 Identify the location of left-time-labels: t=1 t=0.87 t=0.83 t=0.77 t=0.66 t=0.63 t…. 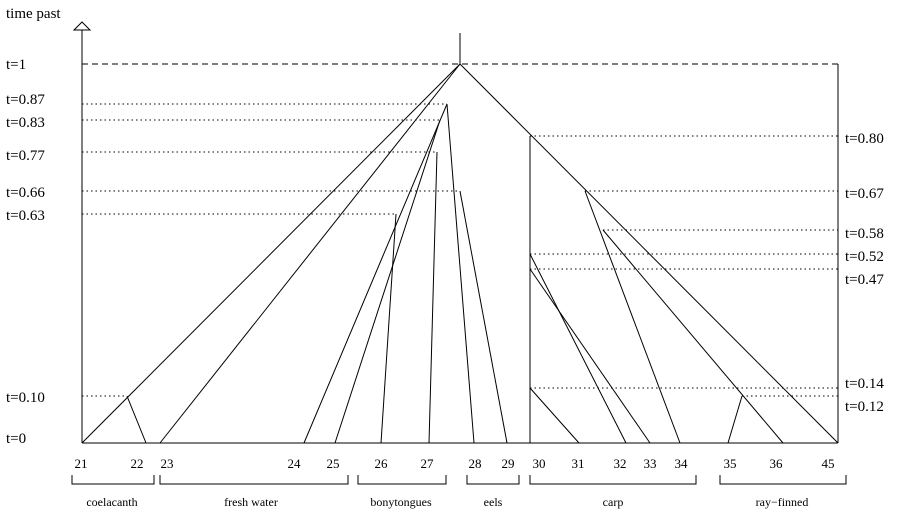
(25, 252).